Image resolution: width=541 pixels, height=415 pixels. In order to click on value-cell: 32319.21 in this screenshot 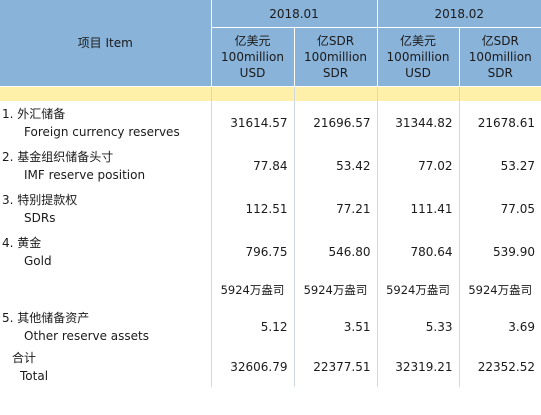, I will do `click(418, 367)`.